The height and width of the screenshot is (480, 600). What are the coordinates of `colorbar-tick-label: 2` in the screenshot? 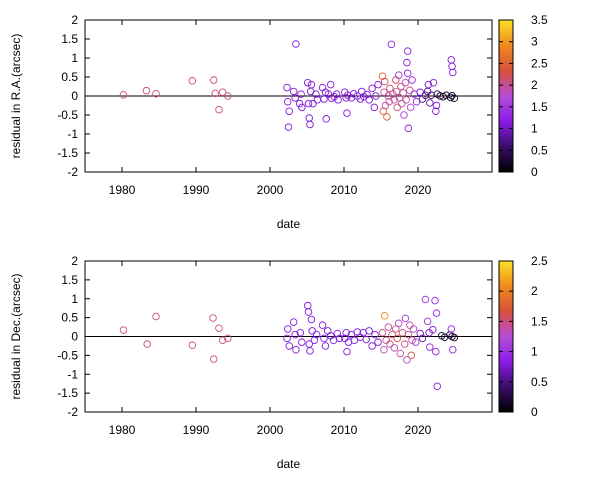 It's located at (534, 291).